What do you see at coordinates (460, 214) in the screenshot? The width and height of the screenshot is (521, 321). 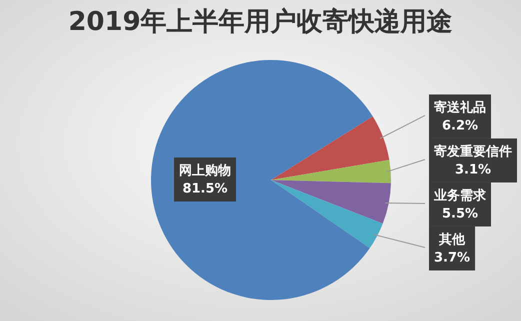 I see `data-label: 5.5%` at bounding box center [460, 214].